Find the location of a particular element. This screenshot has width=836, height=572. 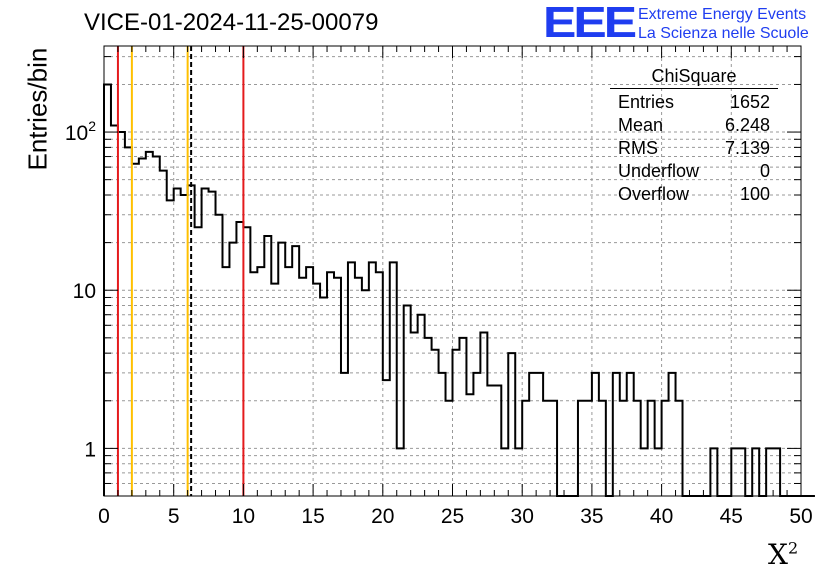

stats-value: 7.139 is located at coordinates (747, 148).